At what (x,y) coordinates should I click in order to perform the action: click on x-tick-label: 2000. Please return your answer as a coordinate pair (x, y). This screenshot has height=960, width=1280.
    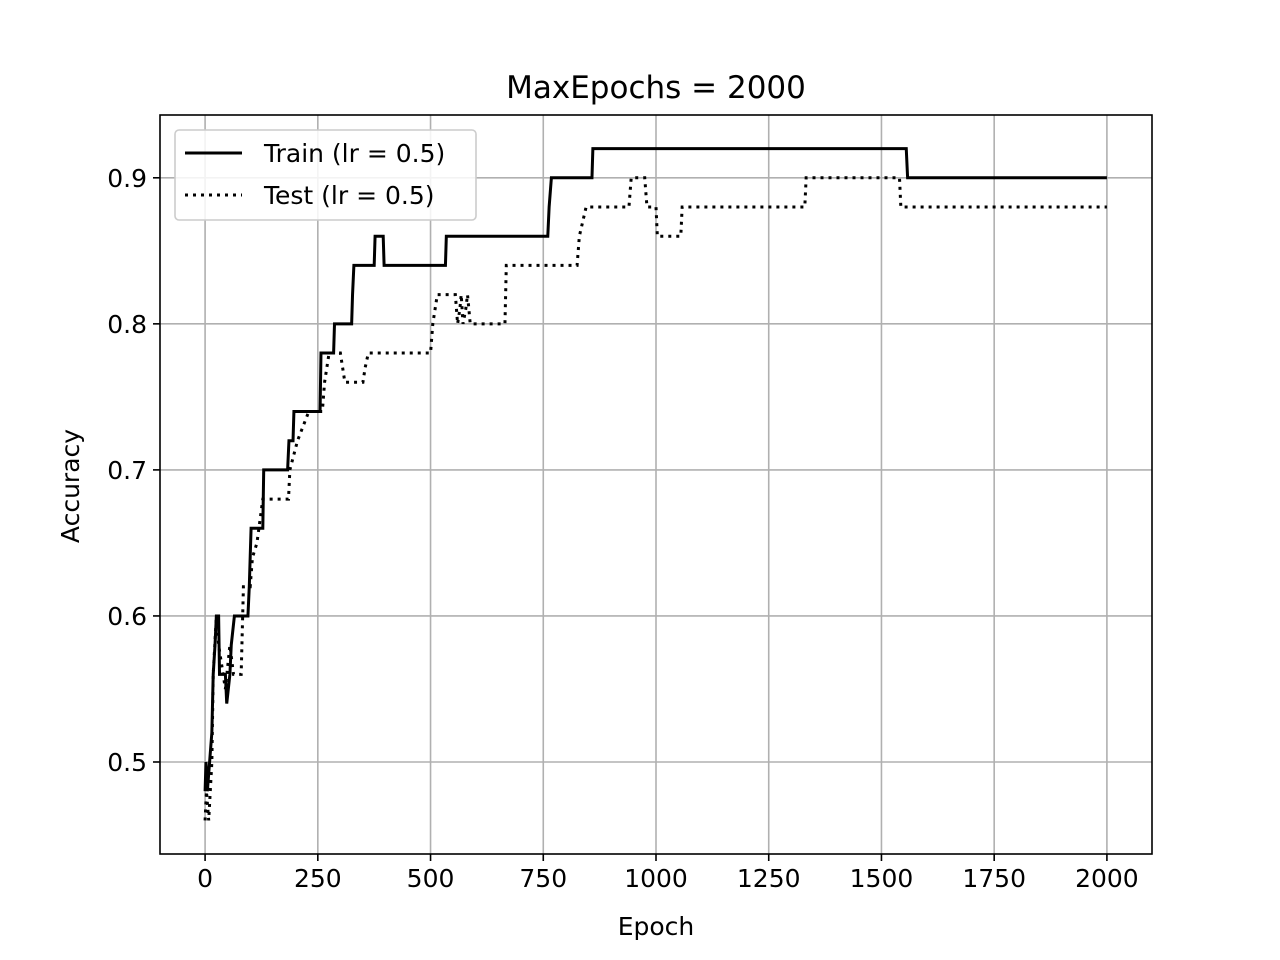
    Looking at the image, I should click on (1107, 878).